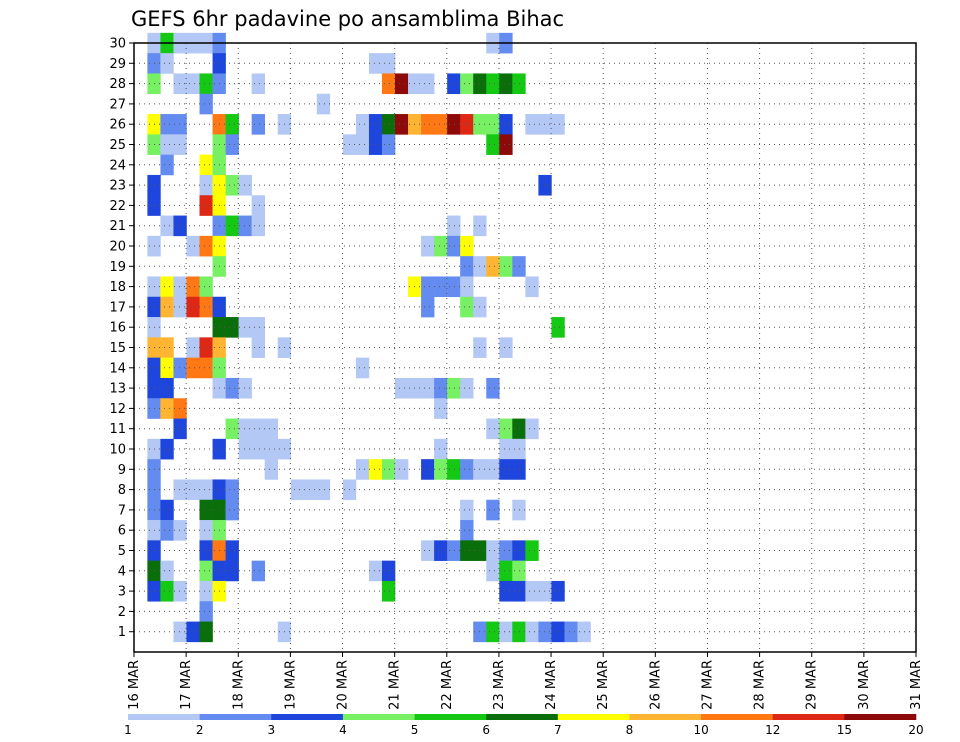 The width and height of the screenshot is (960, 742). I want to click on cell-m26-t10, so click(258, 124).